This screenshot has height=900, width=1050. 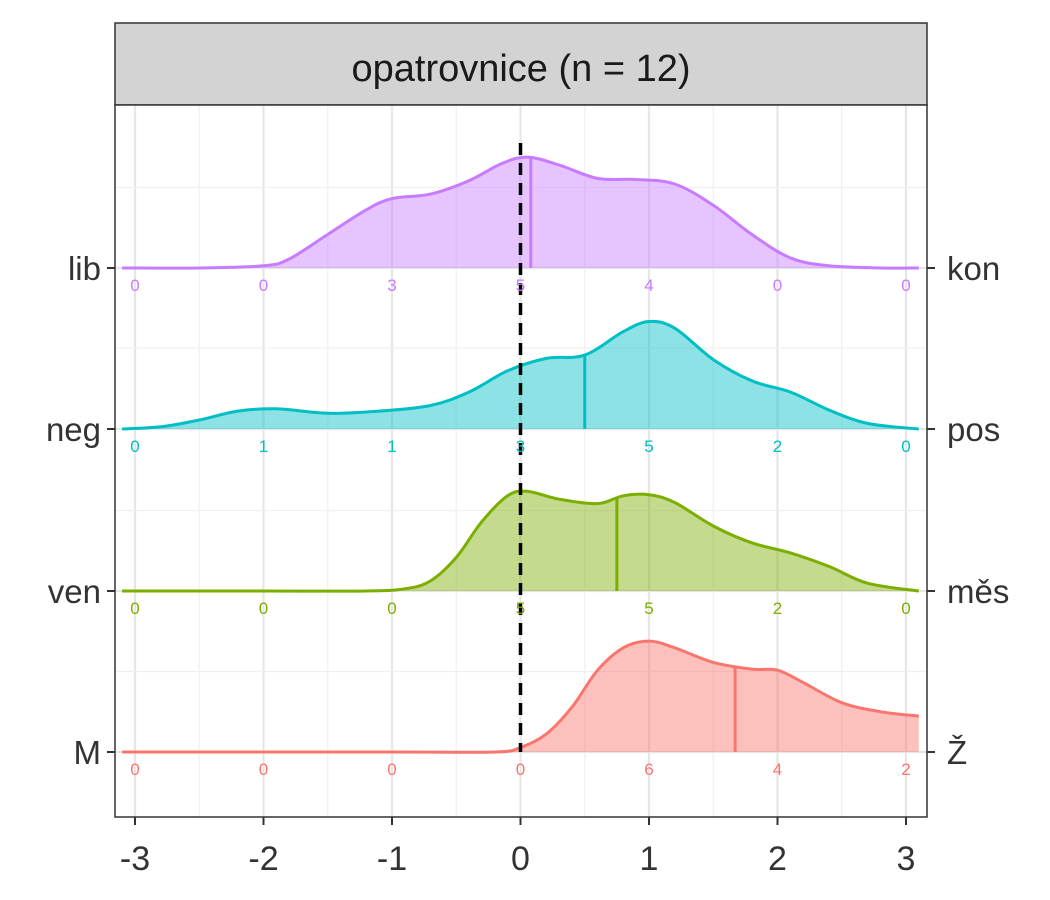 I want to click on x-tick-label: -1, so click(x=392, y=859).